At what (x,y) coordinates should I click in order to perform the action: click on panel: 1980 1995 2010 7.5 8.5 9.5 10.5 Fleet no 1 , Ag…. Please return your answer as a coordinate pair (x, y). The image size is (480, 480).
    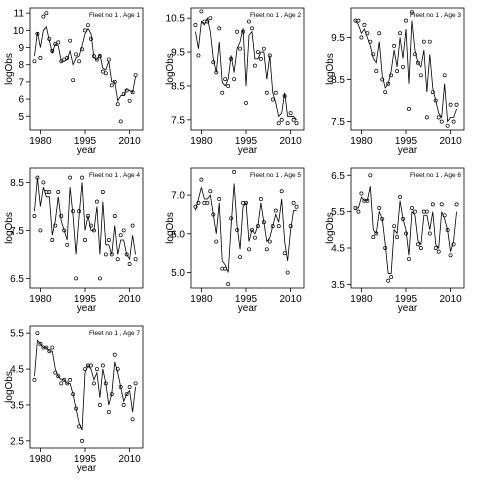
    Looking at the image, I should click on (235, 81).